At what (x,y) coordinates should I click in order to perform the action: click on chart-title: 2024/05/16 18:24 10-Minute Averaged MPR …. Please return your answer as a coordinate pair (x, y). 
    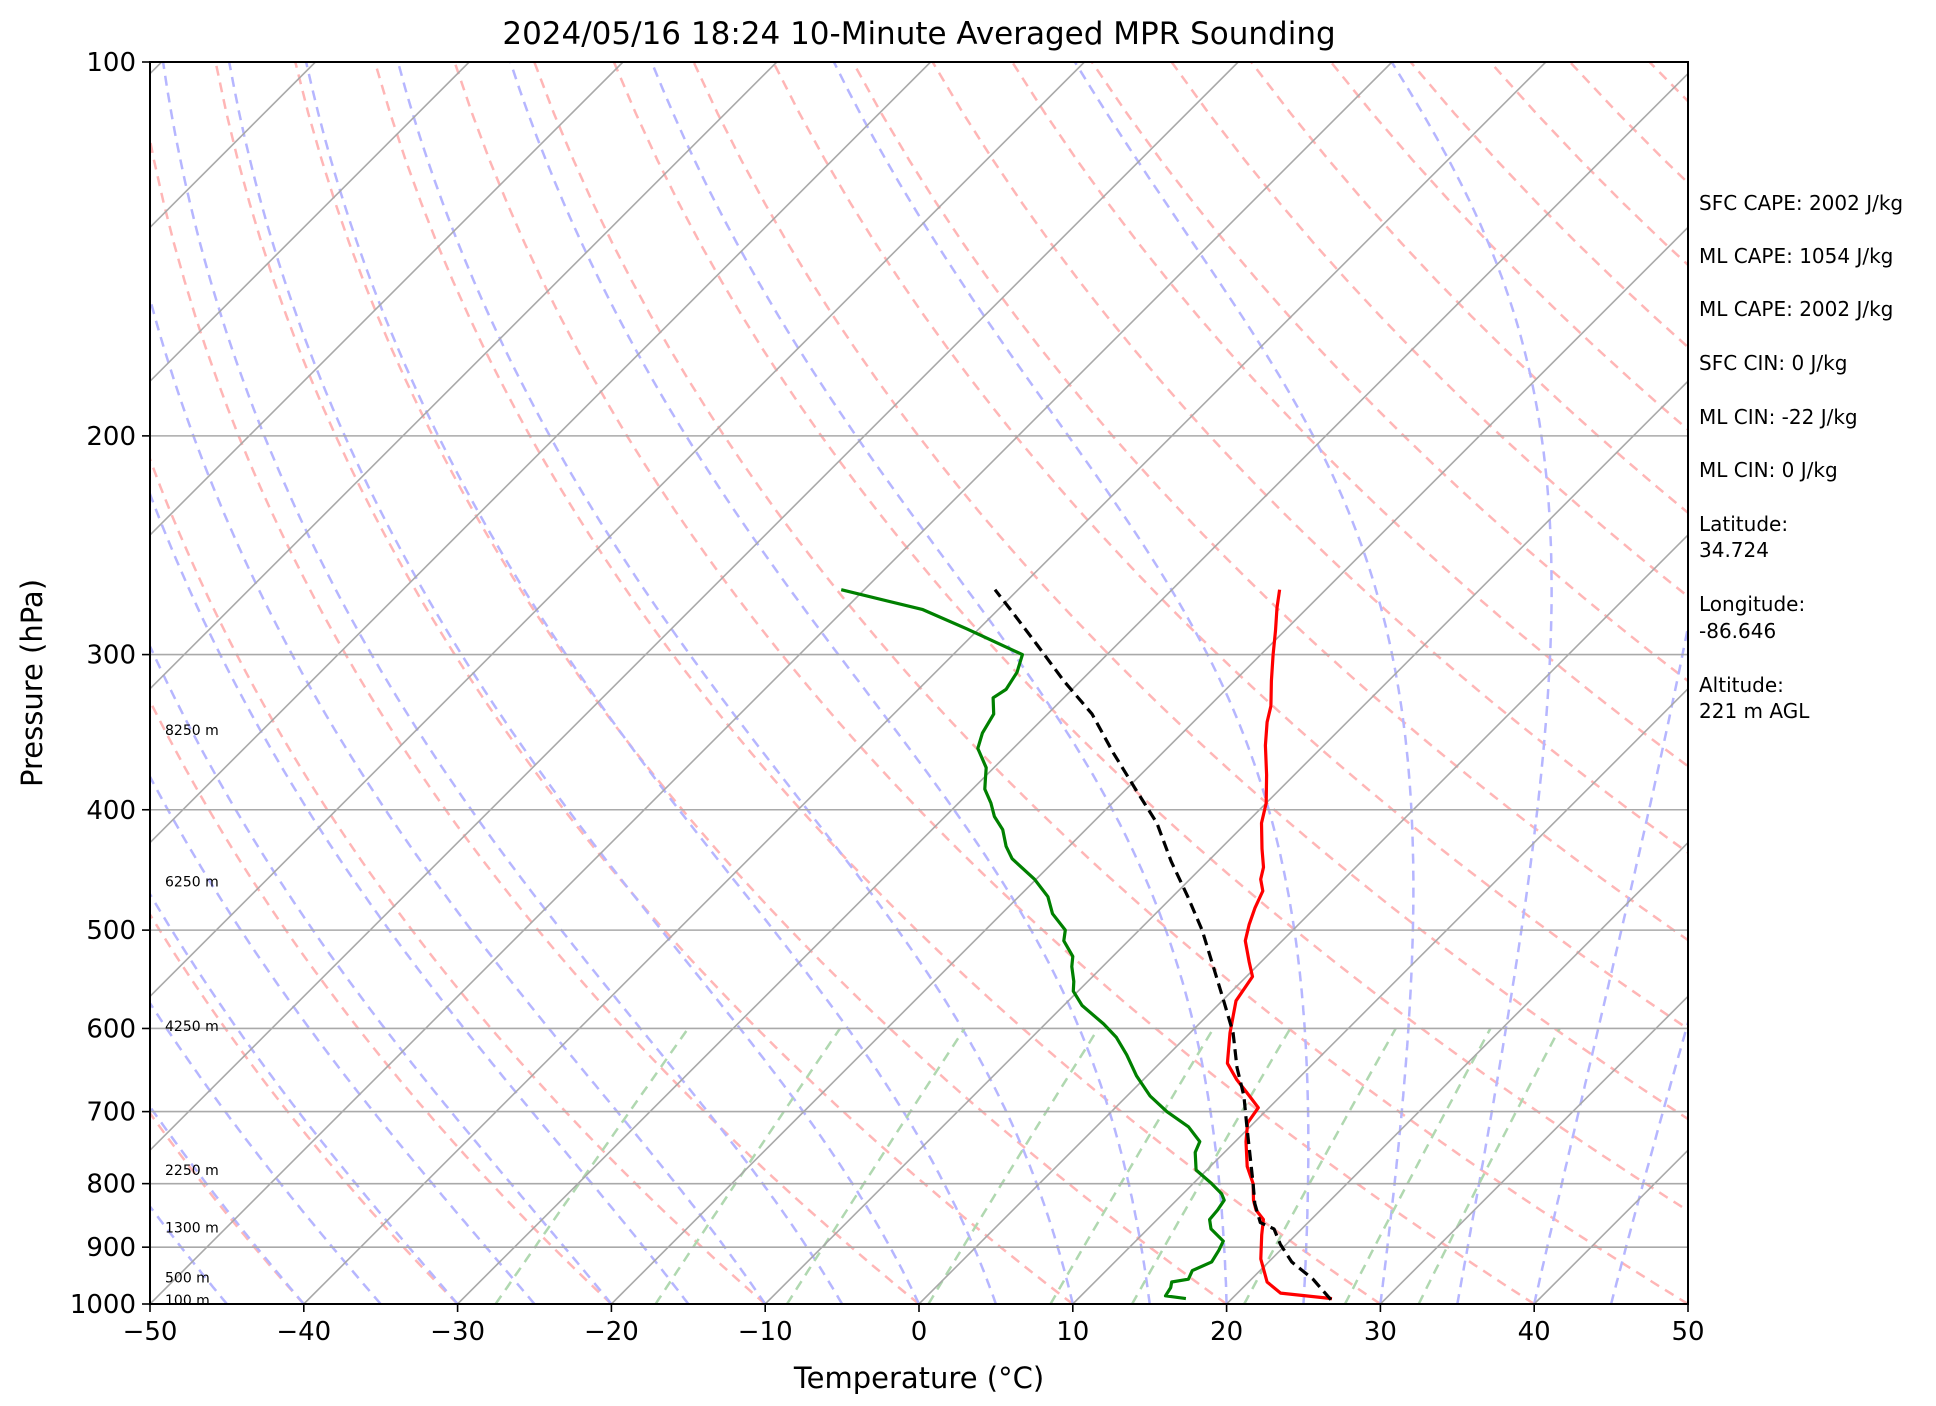
    Looking at the image, I should click on (918, 34).